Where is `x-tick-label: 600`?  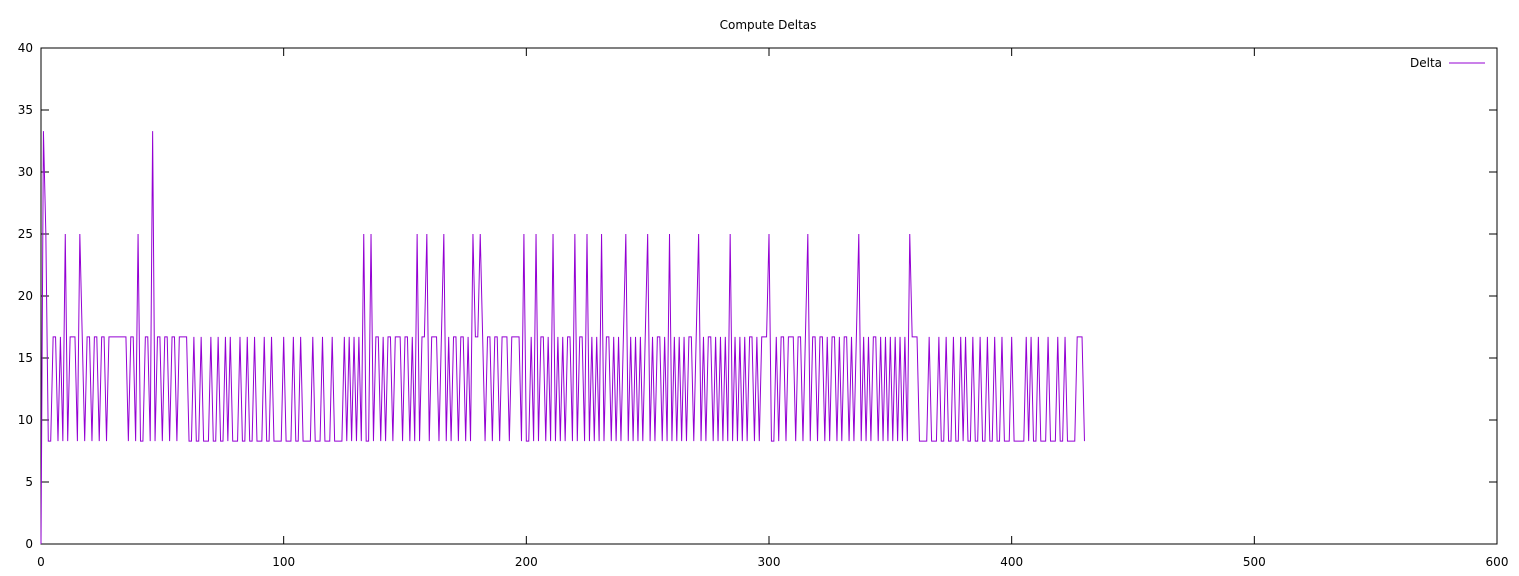
x-tick-label: 600 is located at coordinates (1497, 562).